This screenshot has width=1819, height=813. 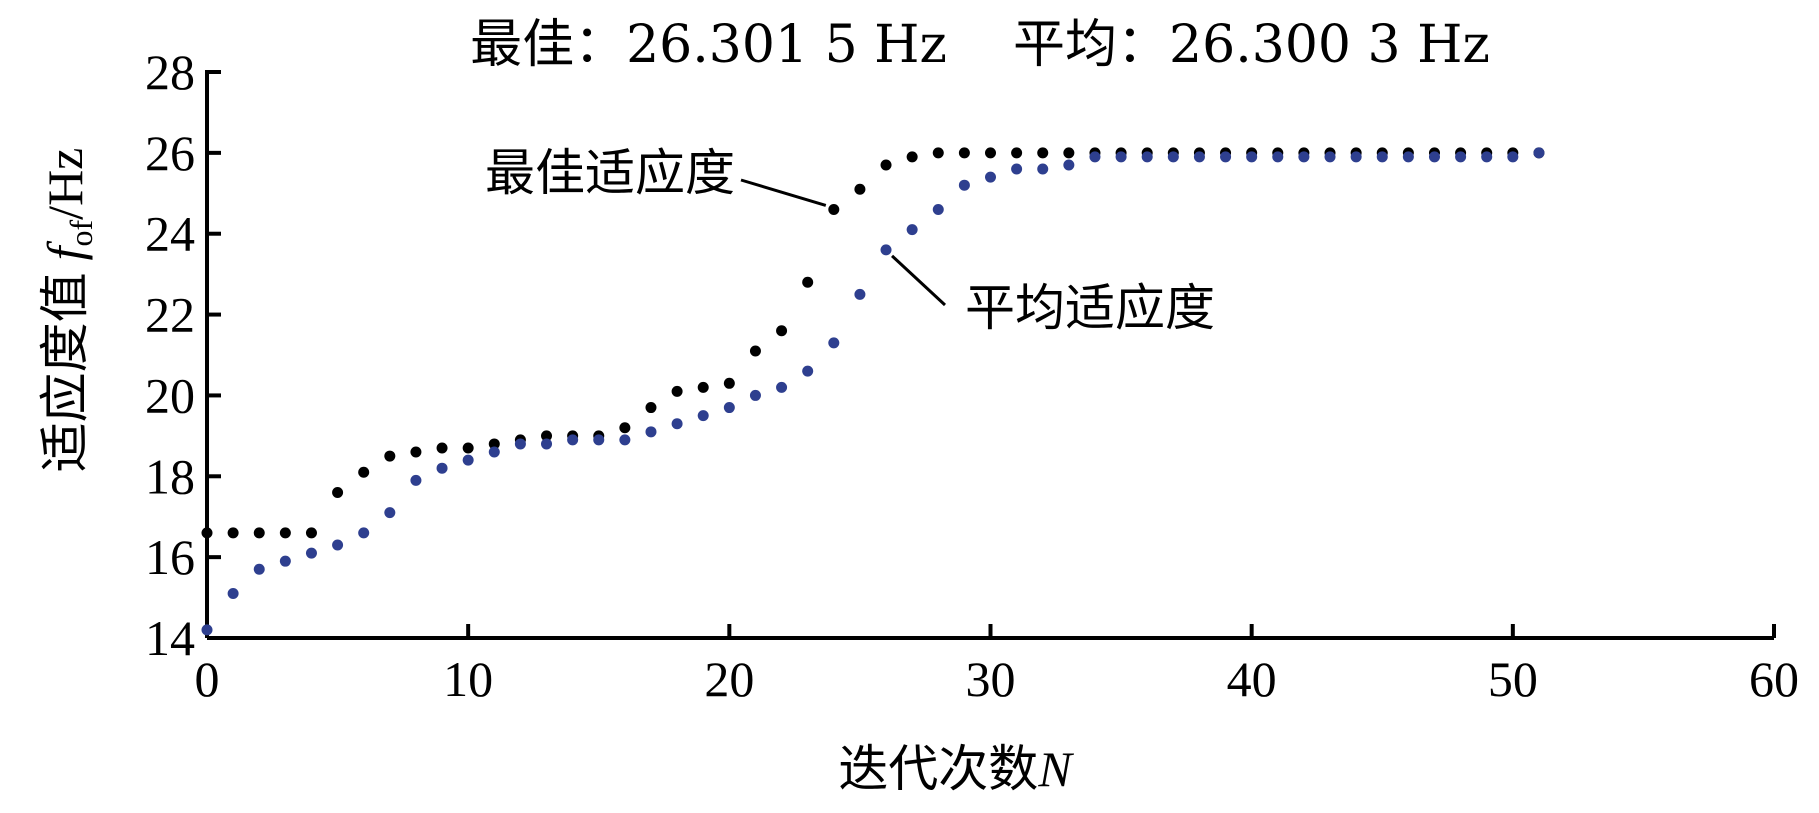 What do you see at coordinates (170, 557) in the screenshot?
I see `y-tick-label: 16` at bounding box center [170, 557].